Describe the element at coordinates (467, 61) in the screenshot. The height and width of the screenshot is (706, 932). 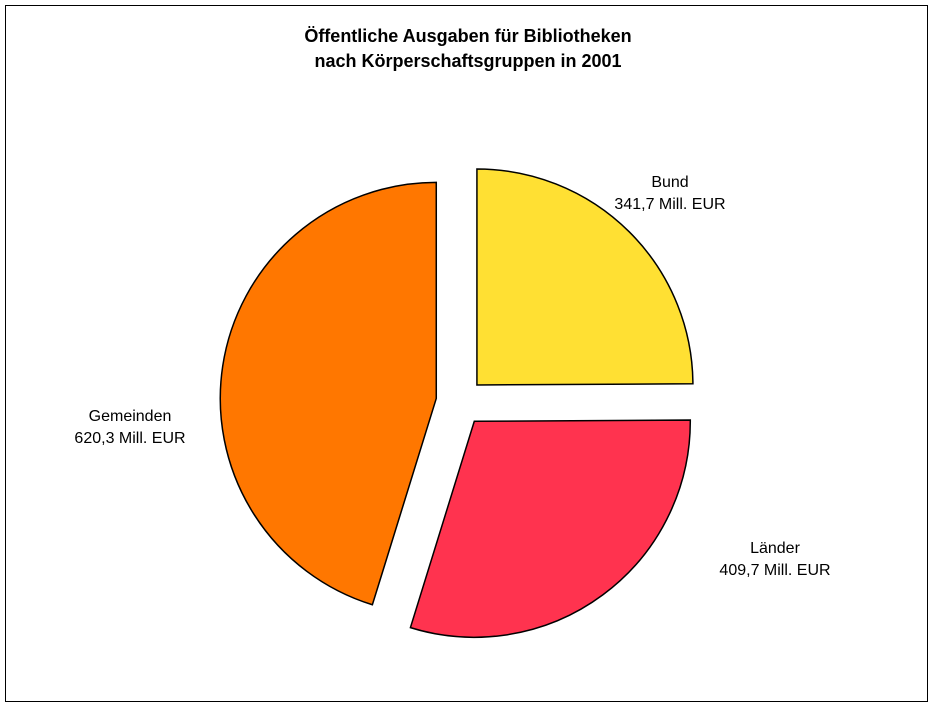
I see `chart-title: nach Körperschaftsgruppen in 2001` at that location.